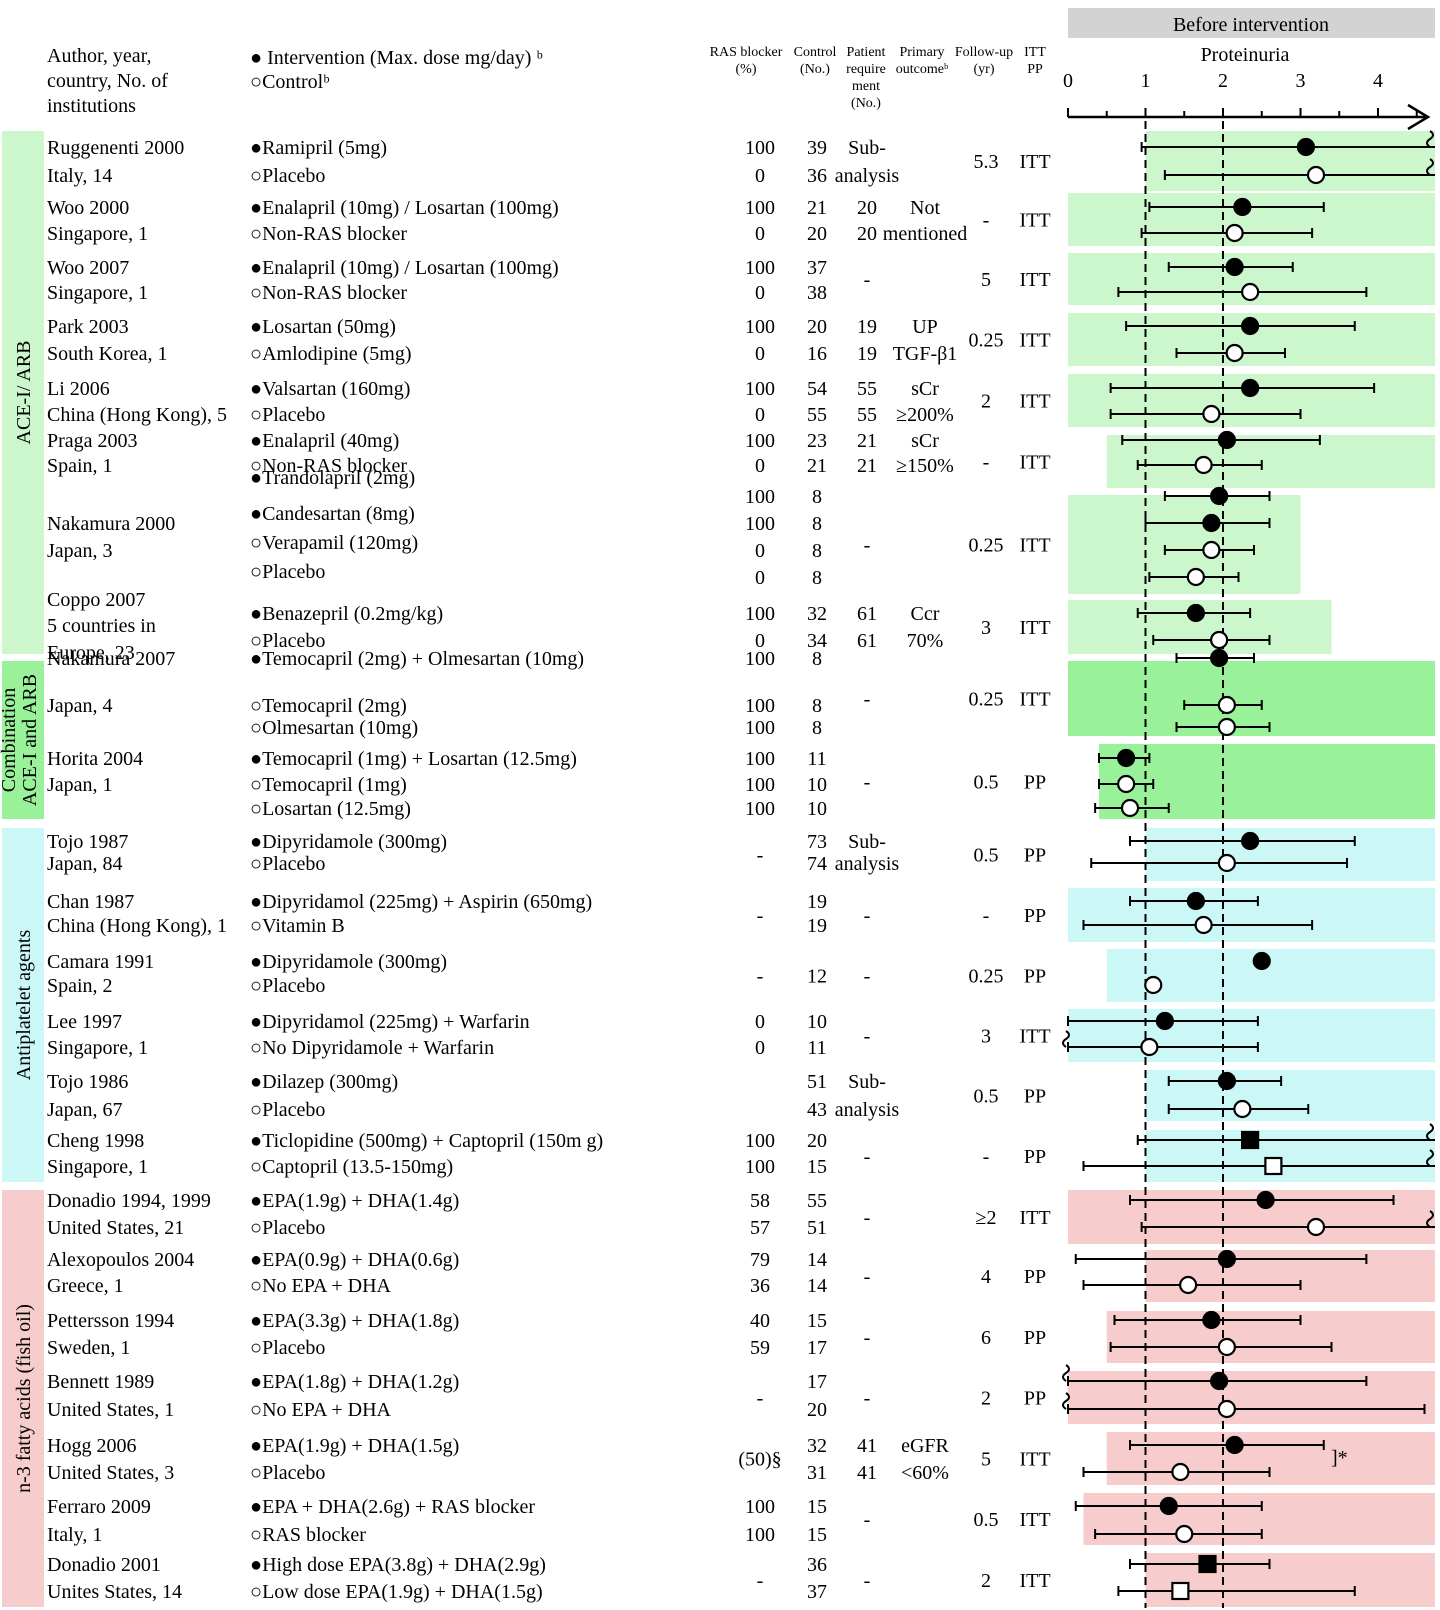 The image size is (1440, 1610). Describe the element at coordinates (372, 1048) in the screenshot. I see `study-arm: ○No Dipyridamole + Warfarin` at that location.